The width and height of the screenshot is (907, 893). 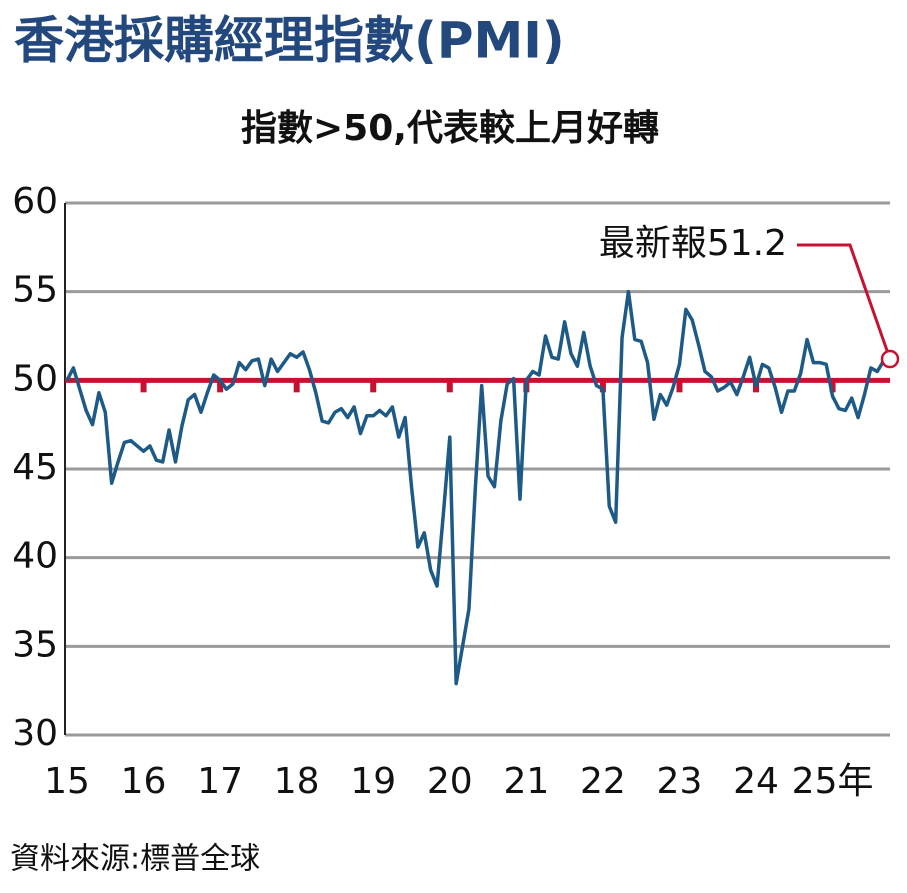 What do you see at coordinates (35, 378) in the screenshot?
I see `y-tick-label: 50` at bounding box center [35, 378].